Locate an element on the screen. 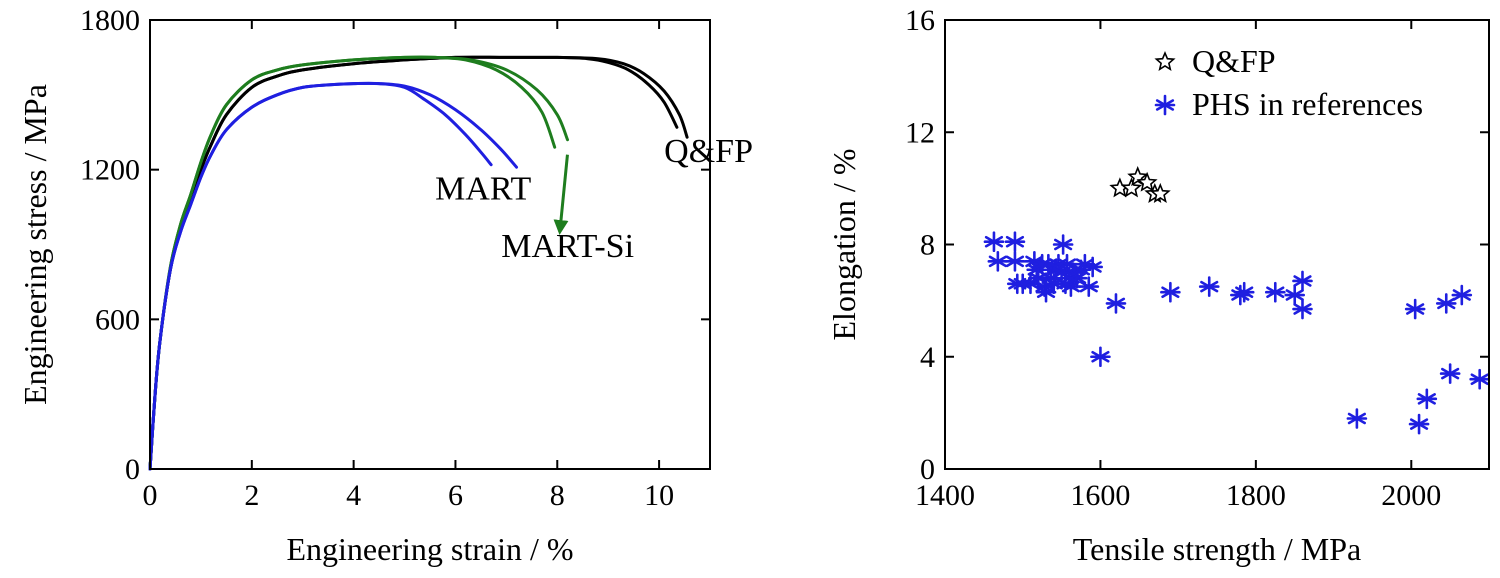  x-tick-label: 0 is located at coordinates (150, 495).